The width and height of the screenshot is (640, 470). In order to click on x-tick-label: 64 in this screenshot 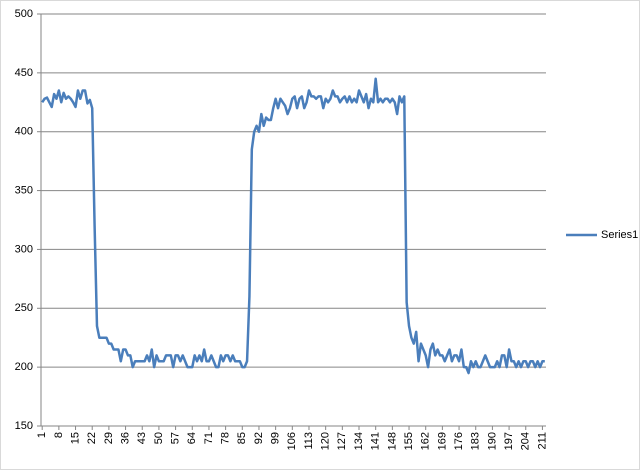, I will do `click(192, 438)`.